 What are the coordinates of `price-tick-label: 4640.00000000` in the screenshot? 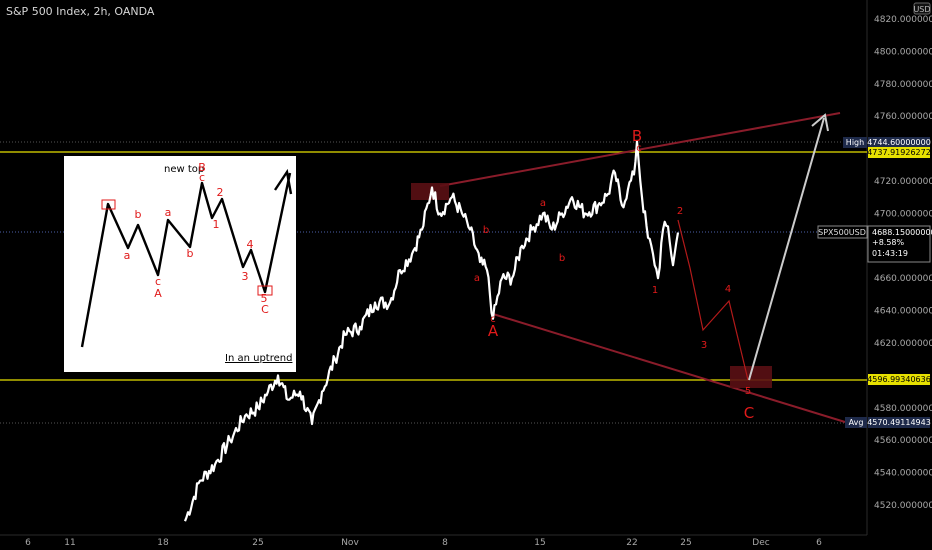 It's located at (903, 312).